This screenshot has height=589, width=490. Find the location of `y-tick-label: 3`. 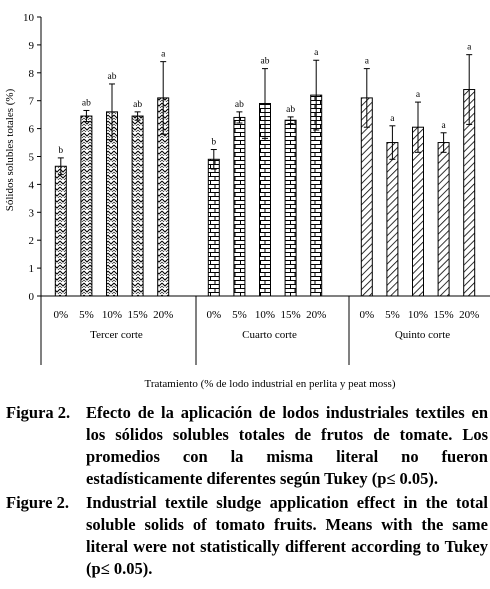

y-tick-label: 3 is located at coordinates (32, 213).